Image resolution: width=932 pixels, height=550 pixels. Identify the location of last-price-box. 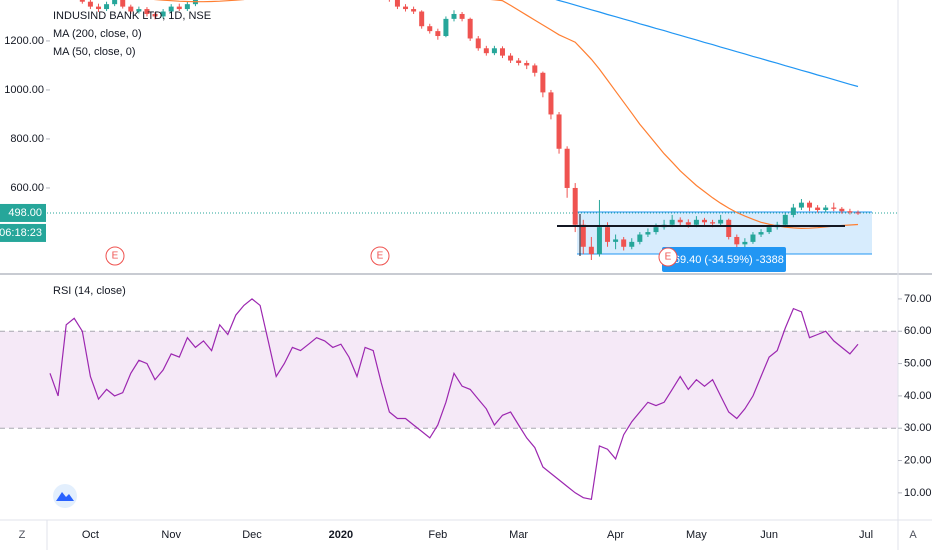
(23, 212).